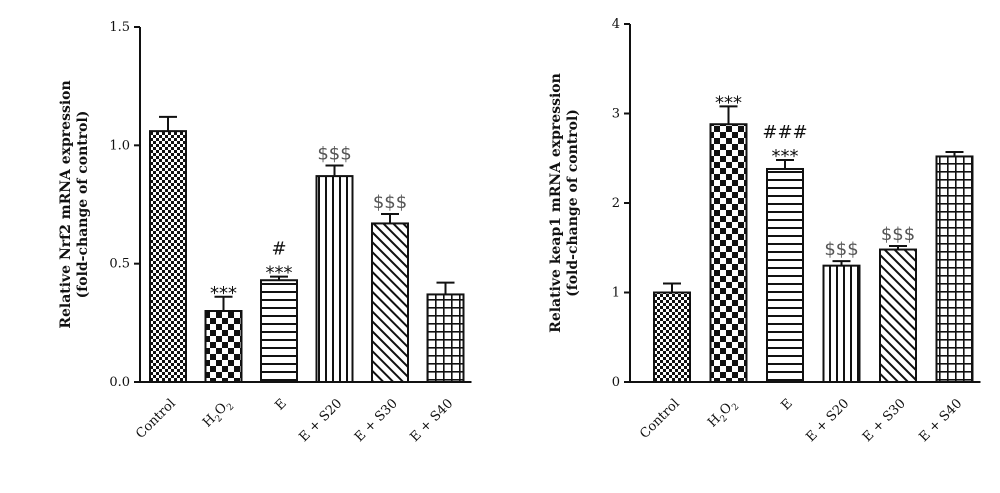  I want to click on y-tick-label: 1.0, so click(119, 145).